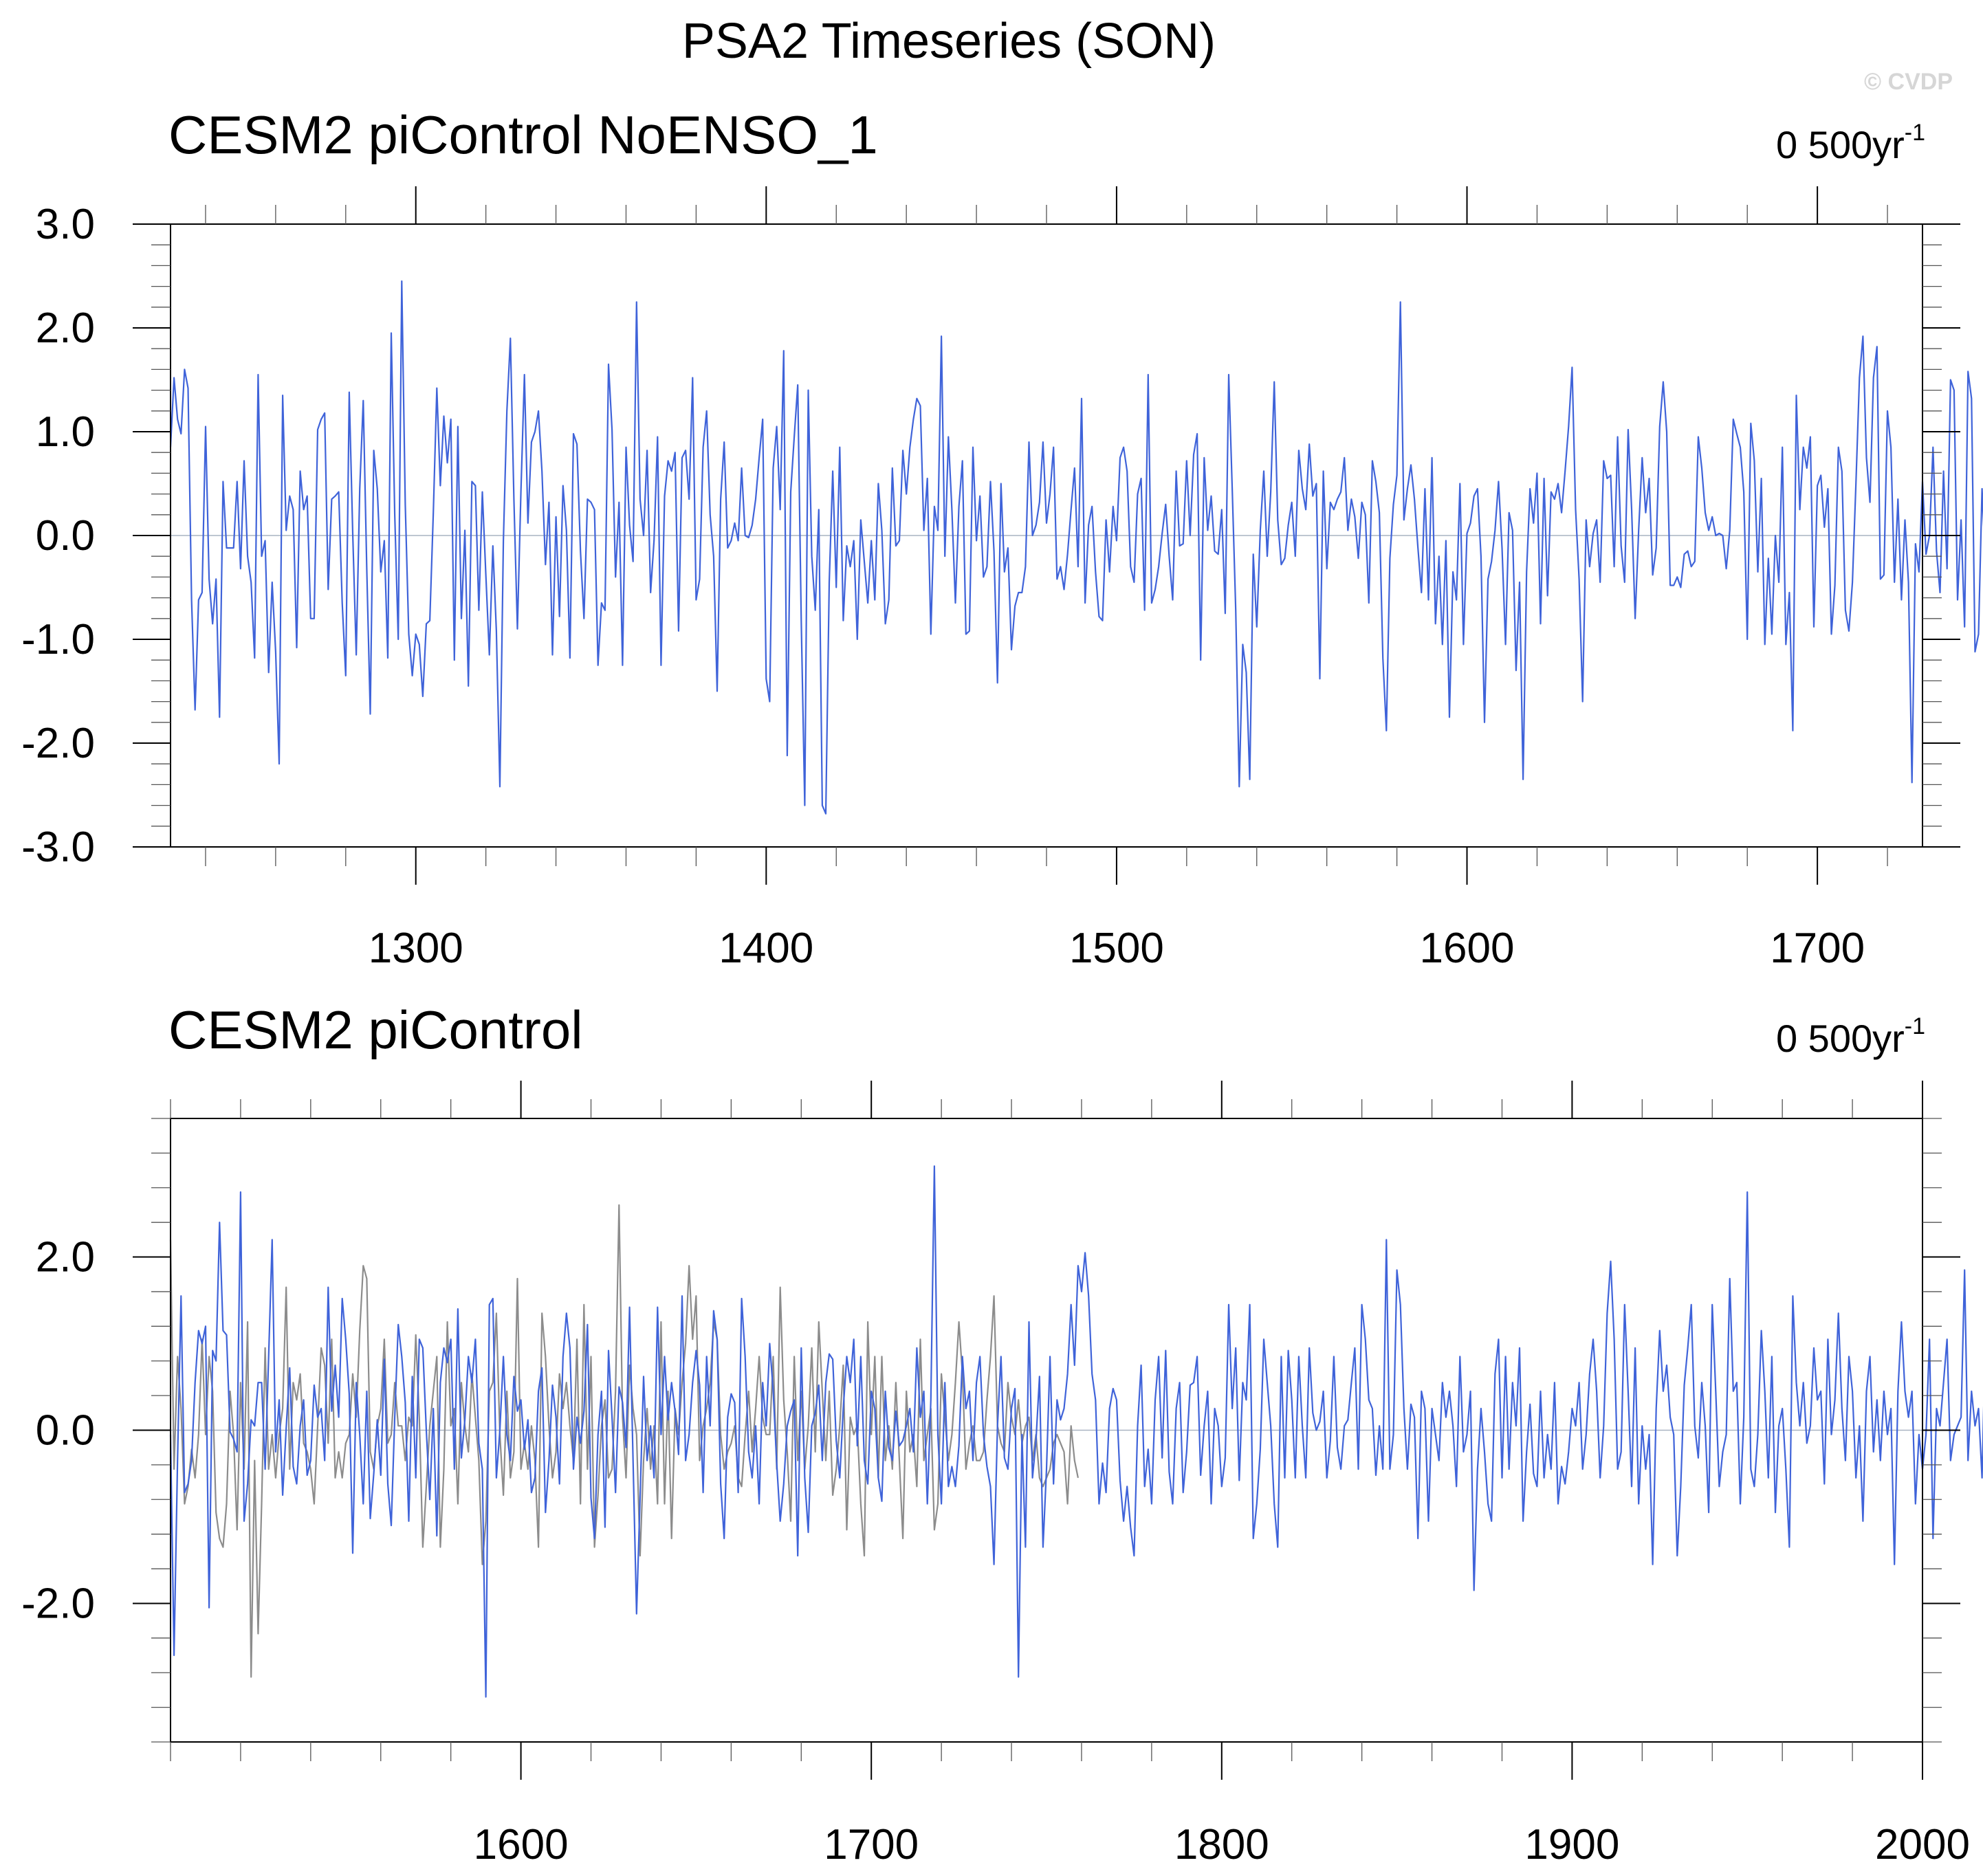 The width and height of the screenshot is (1983, 1876). What do you see at coordinates (1221, 1844) in the screenshot?
I see `x-tick-label: 1800` at bounding box center [1221, 1844].